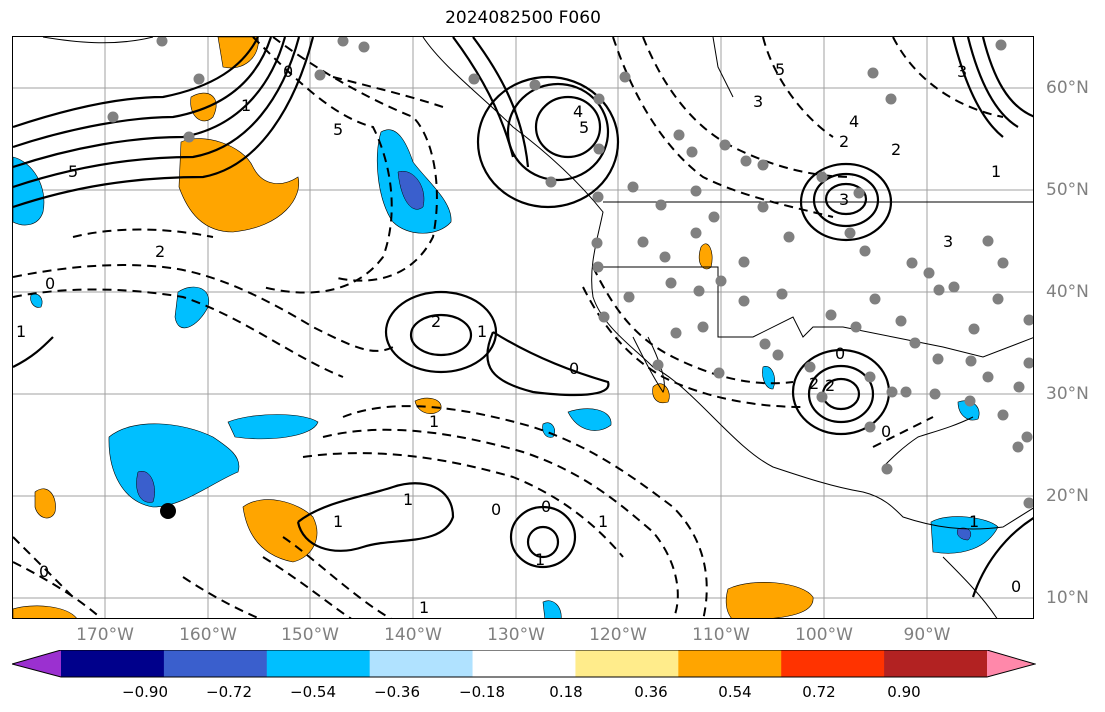  I want to click on colorbar-tick: 0.54, so click(735, 692).